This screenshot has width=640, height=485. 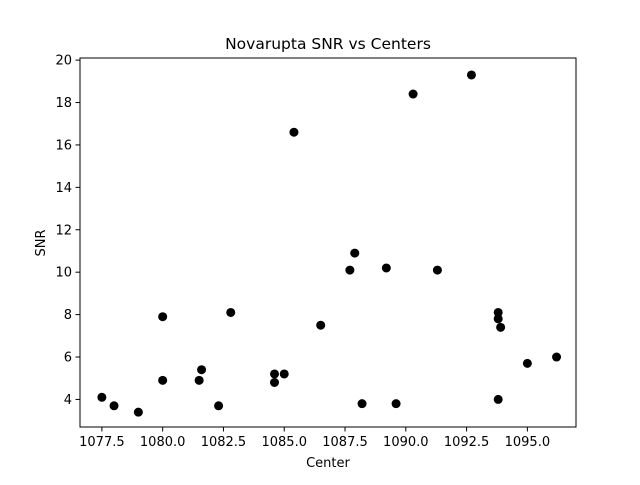 I want to click on x-tick-label: 1077.5, so click(x=102, y=442).